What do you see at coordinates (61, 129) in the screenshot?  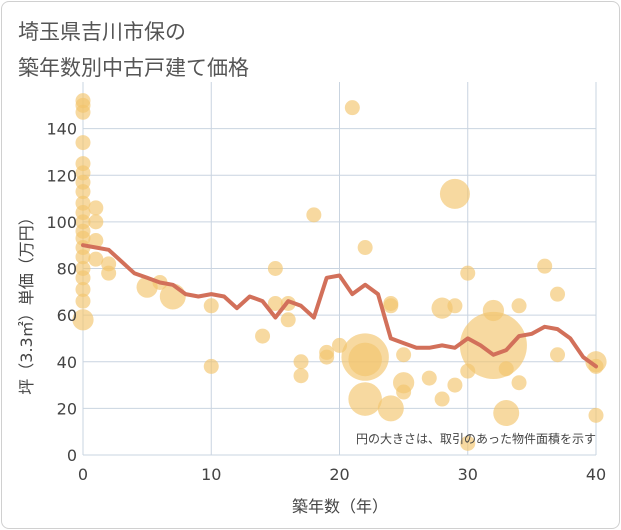 I see `y-tick-label: 140` at bounding box center [61, 129].